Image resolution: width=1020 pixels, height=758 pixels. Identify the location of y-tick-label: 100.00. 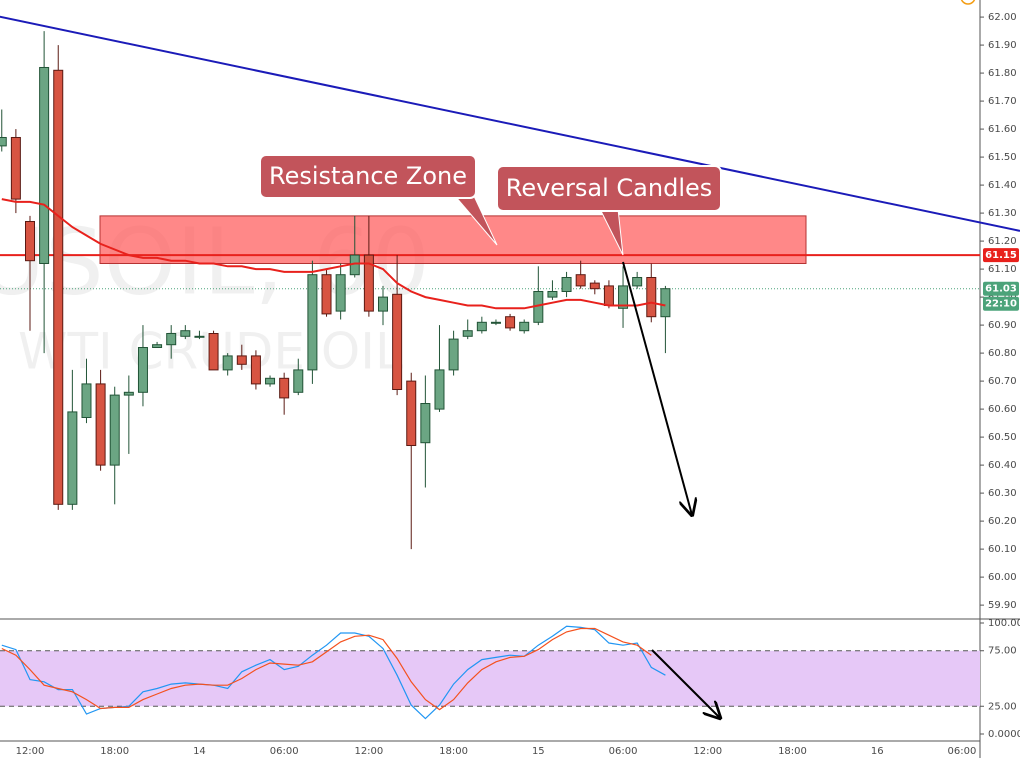
(1004, 623).